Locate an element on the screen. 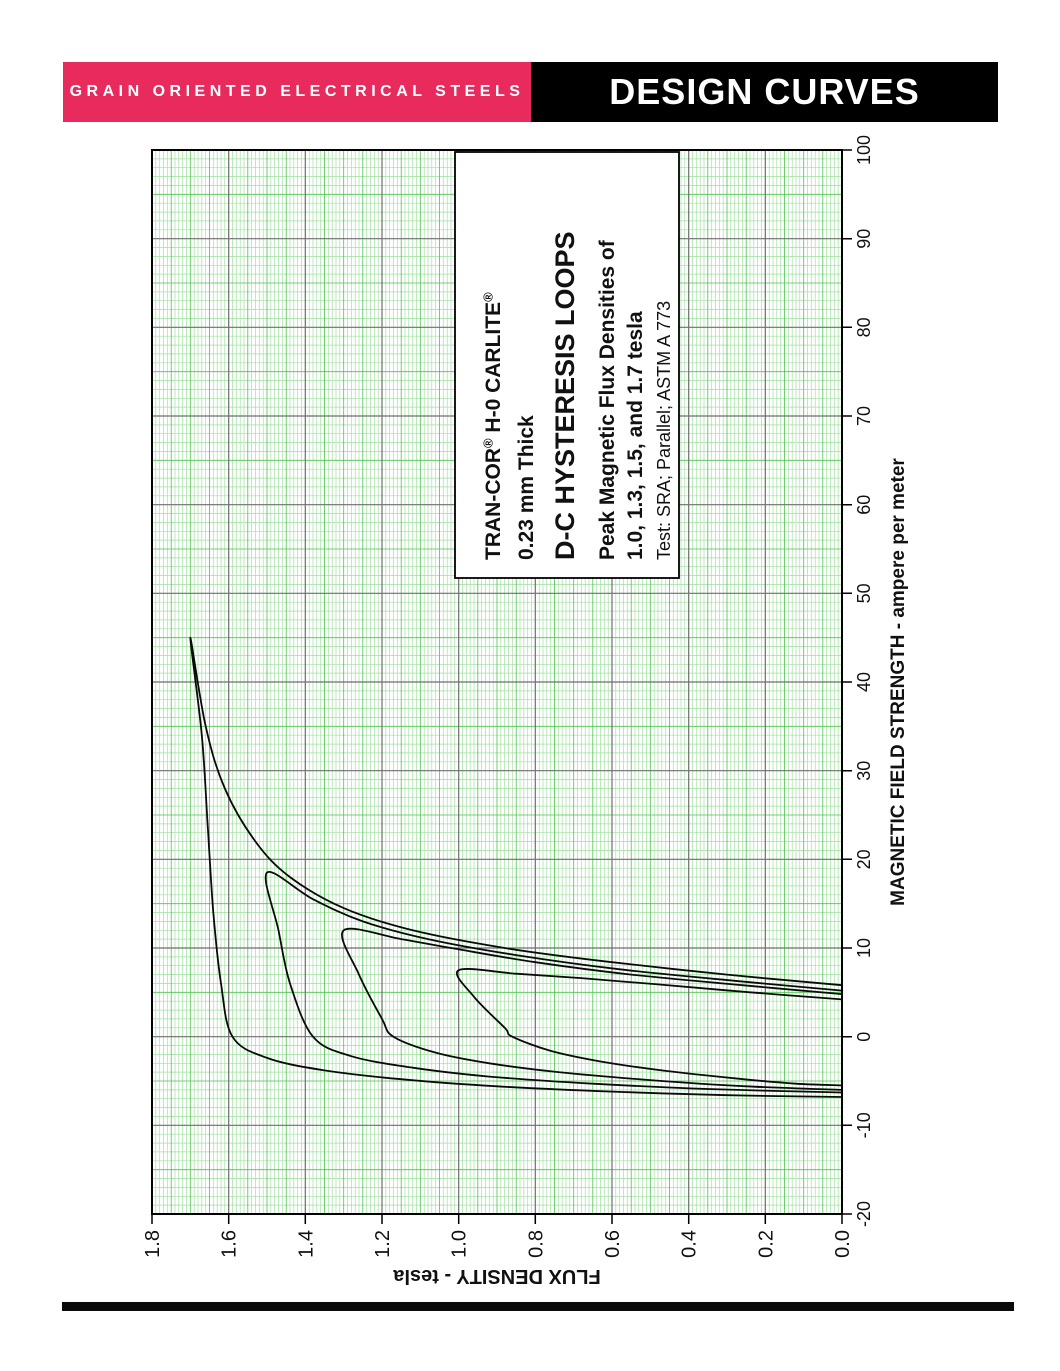 This screenshot has height=1371, width=1060. grain-oriented-banner-label: GRAIN ORIENTED ELECTRICAL STEELS is located at coordinates (297, 91).